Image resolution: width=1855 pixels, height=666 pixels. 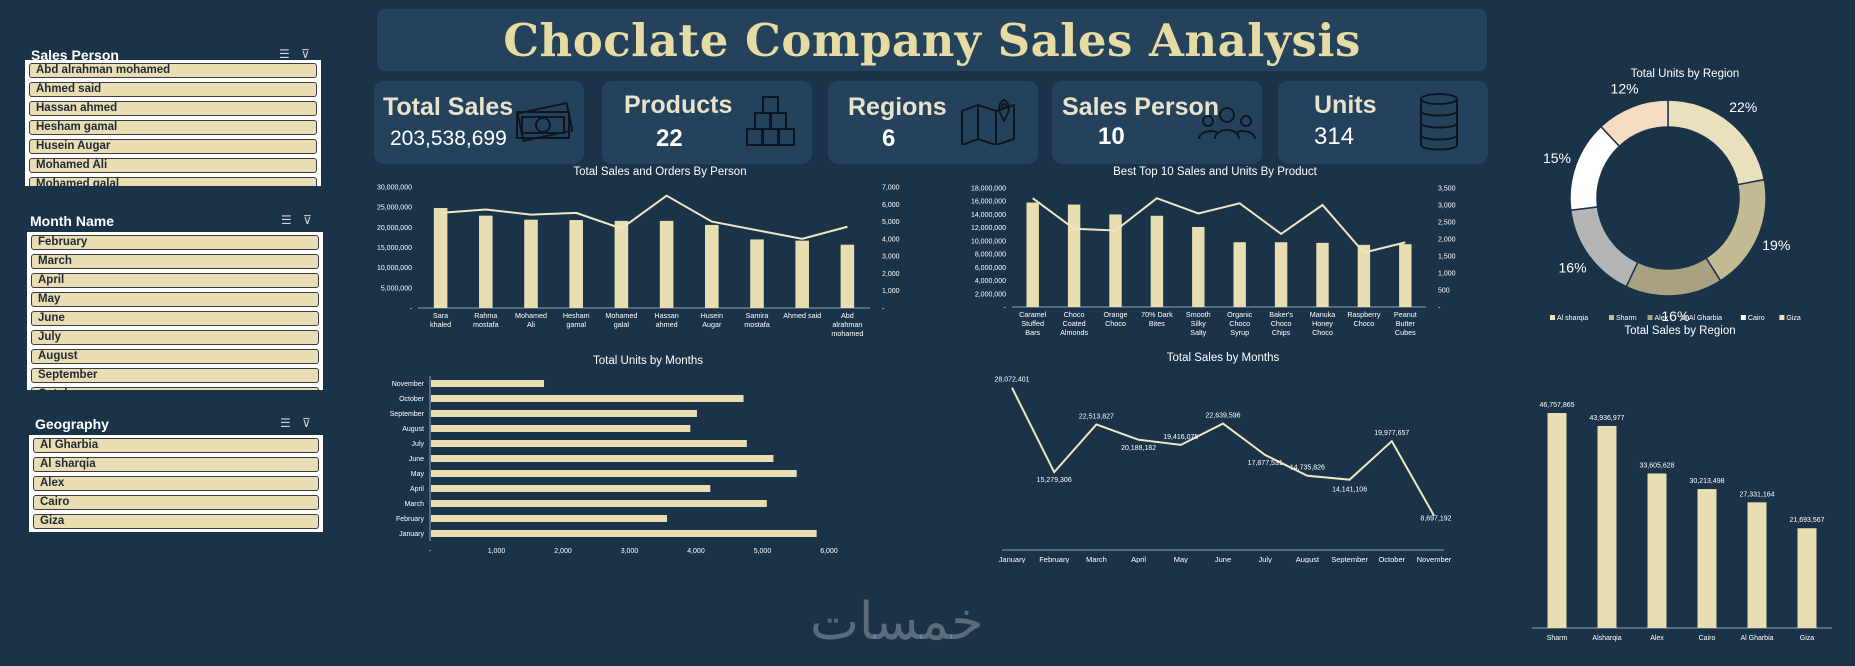 What do you see at coordinates (175, 299) in the screenshot?
I see `slicer-item: May` at bounding box center [175, 299].